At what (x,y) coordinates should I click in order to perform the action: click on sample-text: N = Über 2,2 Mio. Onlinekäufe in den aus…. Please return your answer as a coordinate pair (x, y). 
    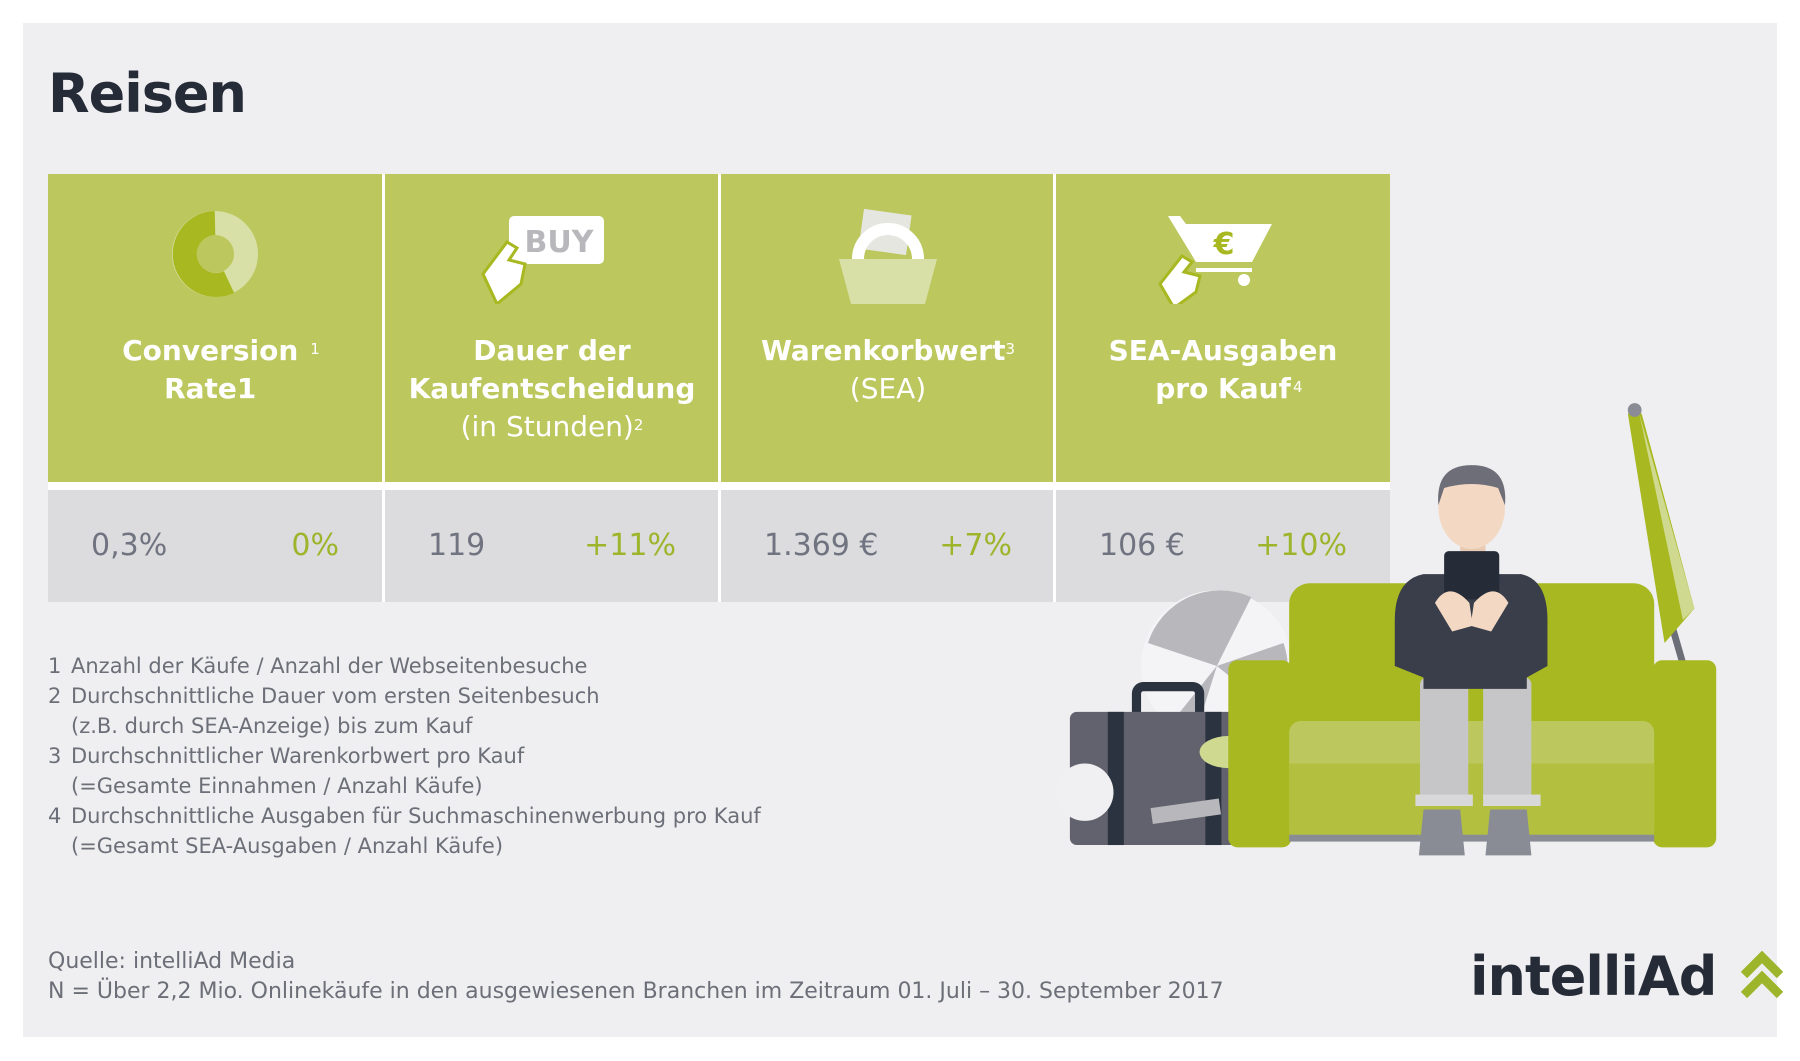
    Looking at the image, I should click on (636, 991).